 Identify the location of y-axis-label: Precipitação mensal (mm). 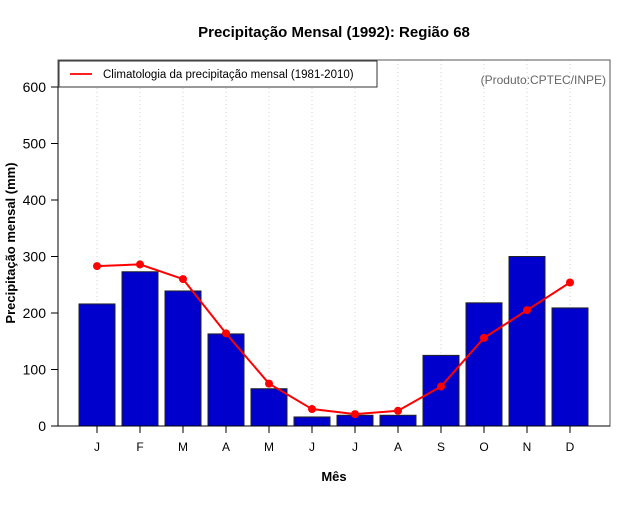
(10, 242).